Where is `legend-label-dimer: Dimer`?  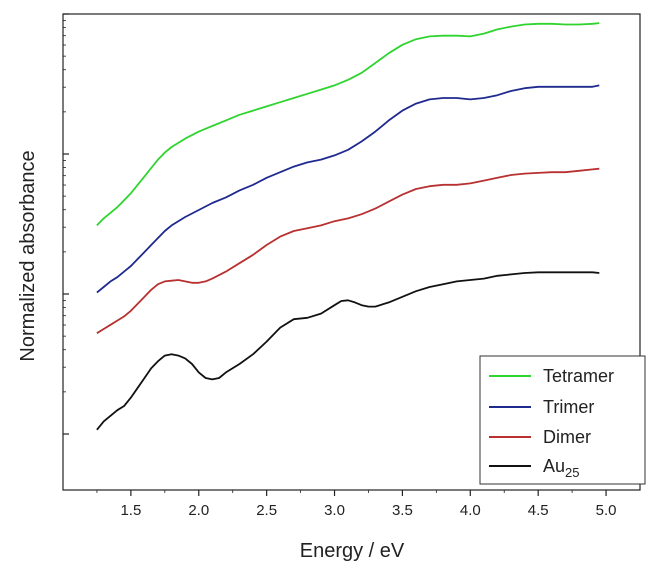 legend-label-dimer: Dimer is located at coordinates (567, 437).